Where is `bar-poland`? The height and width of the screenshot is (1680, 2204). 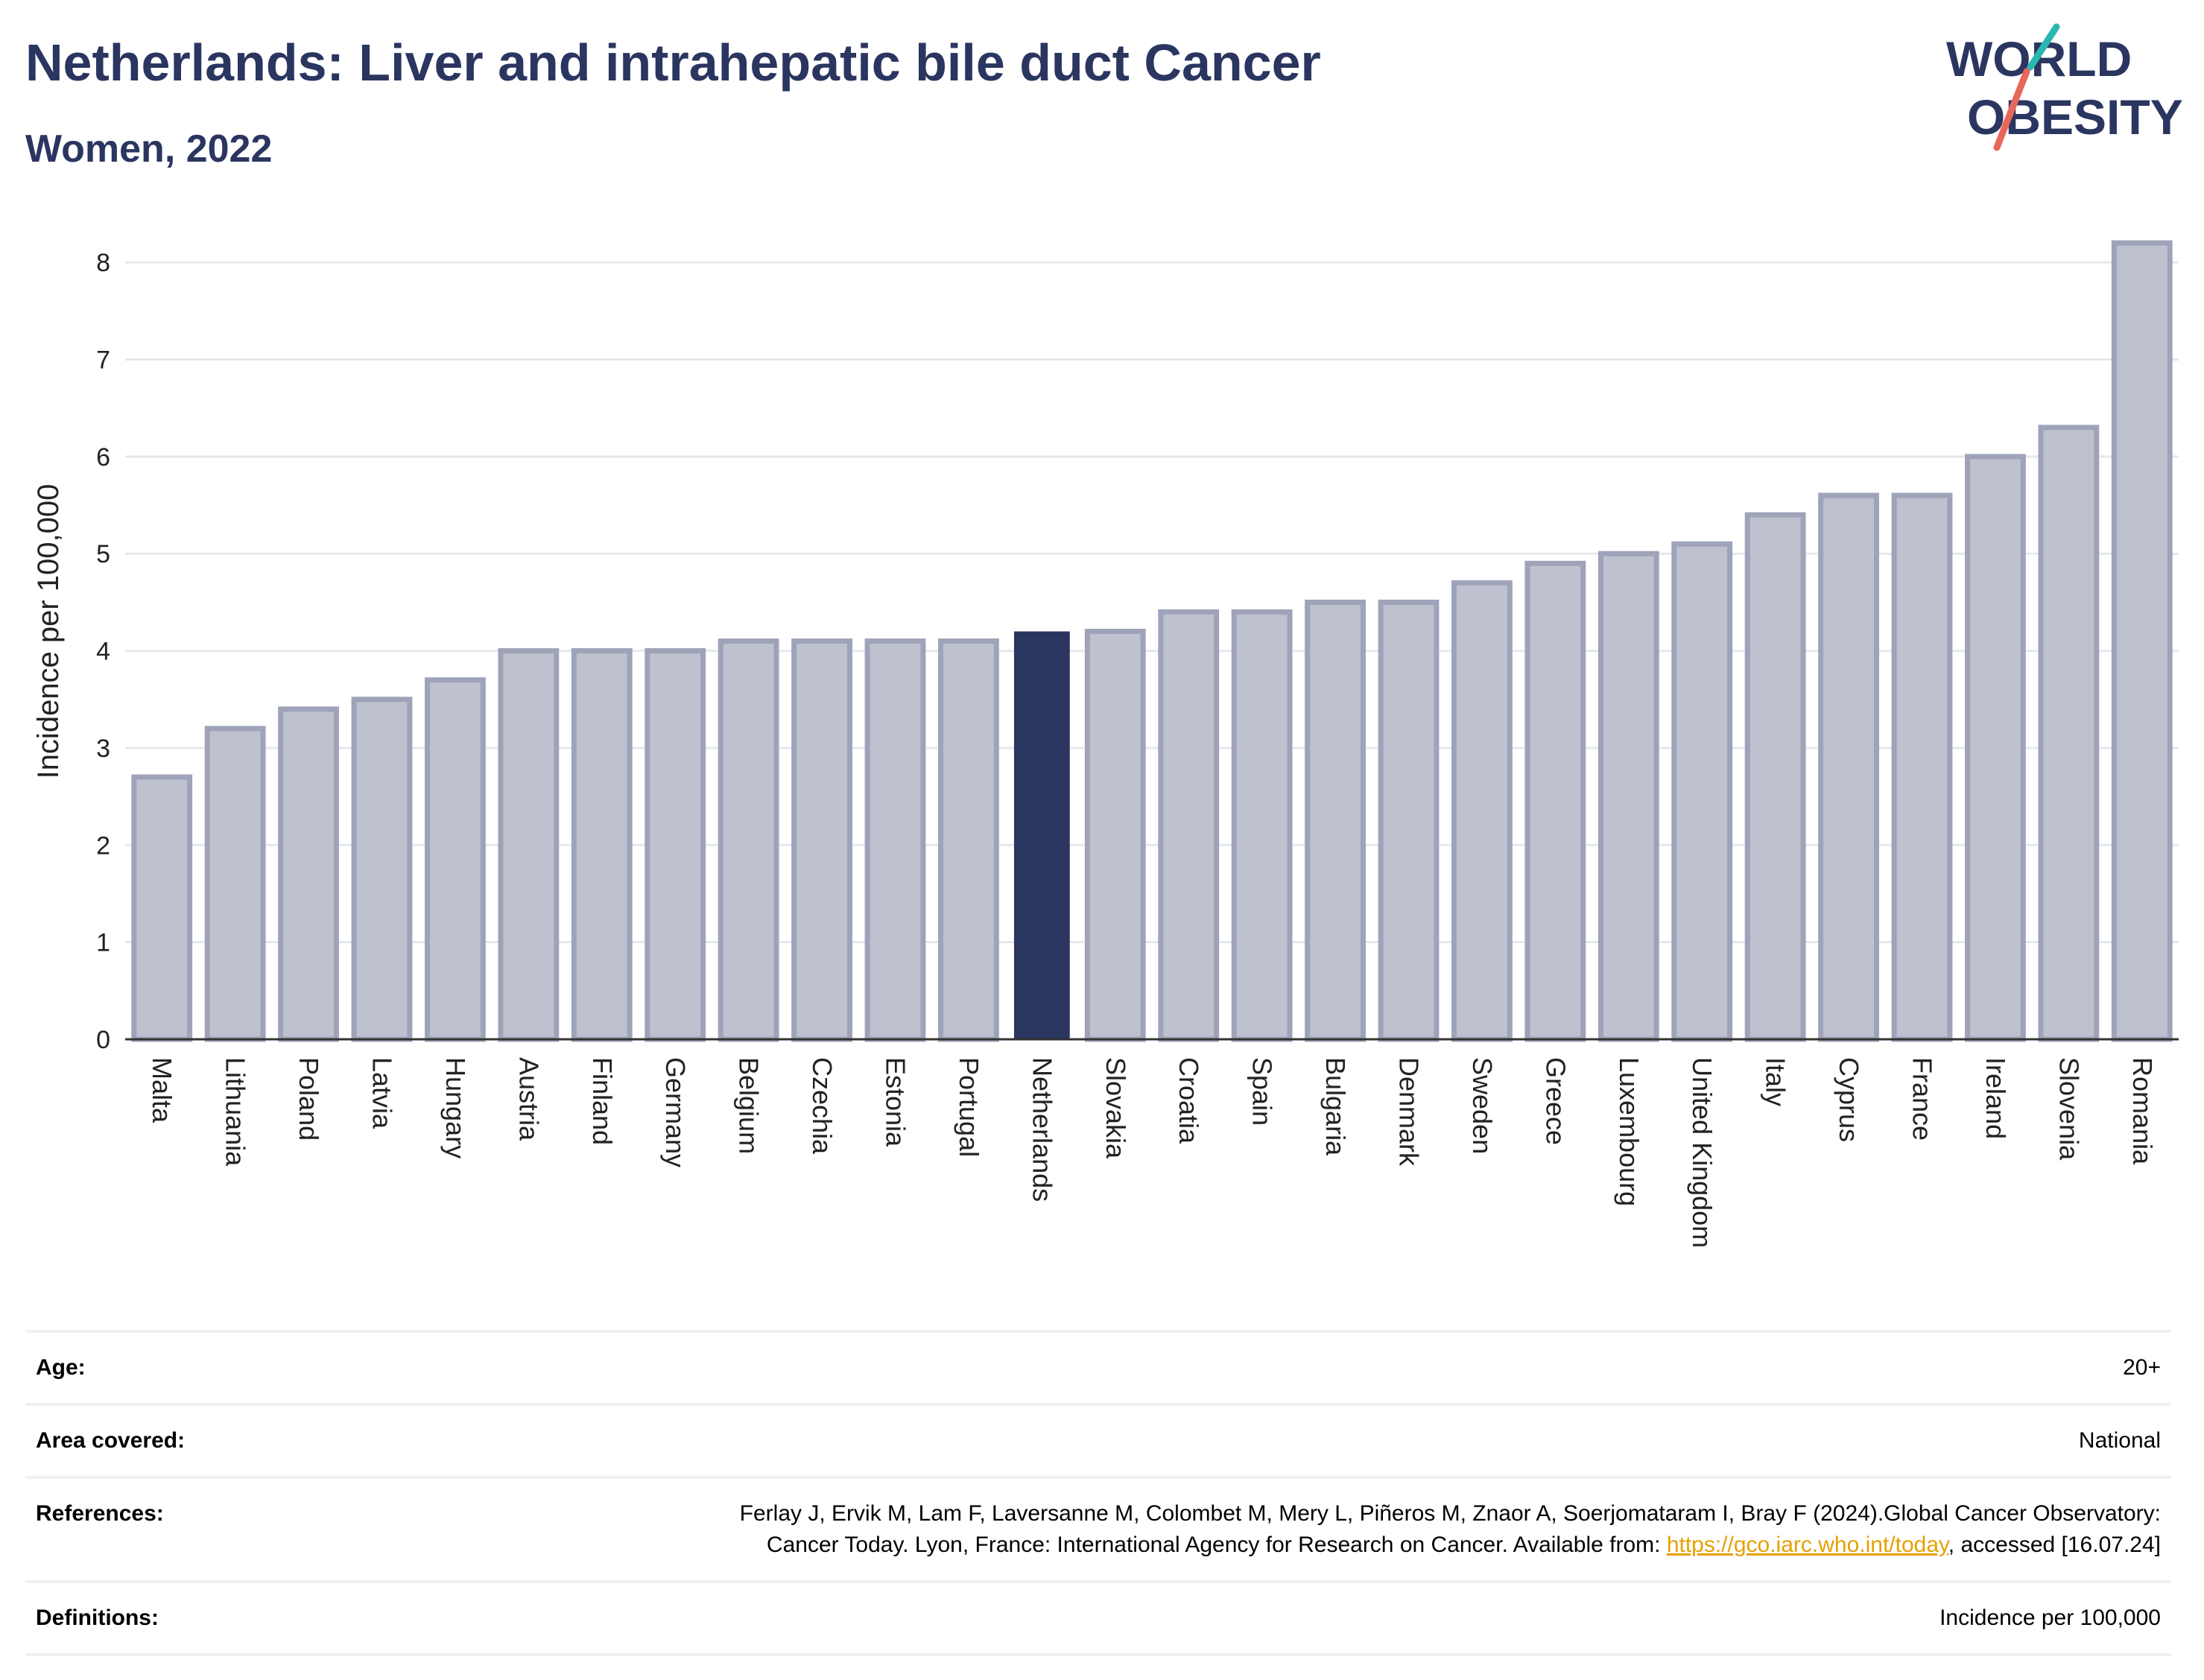 bar-poland is located at coordinates (308, 874).